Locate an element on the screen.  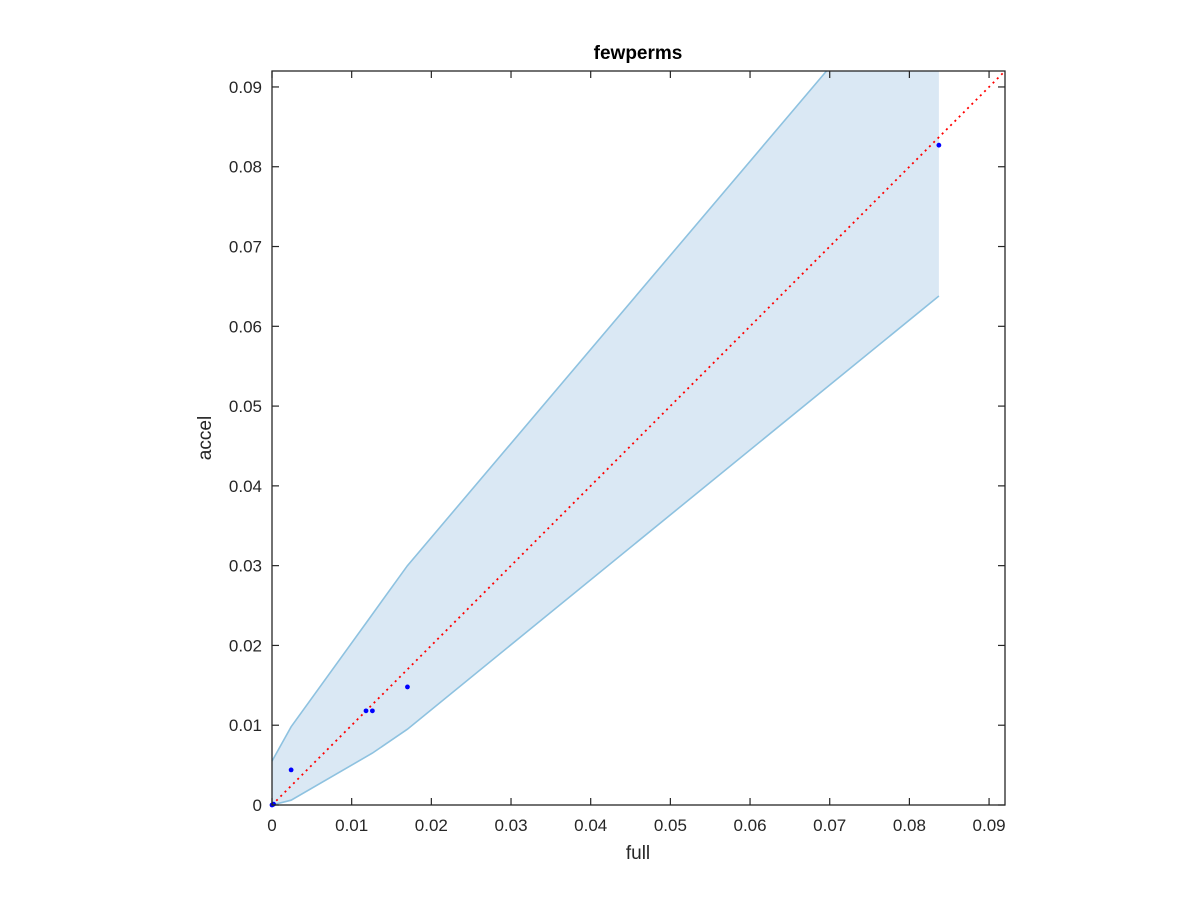
x-tick-label-9: 0.09 is located at coordinates (989, 825).